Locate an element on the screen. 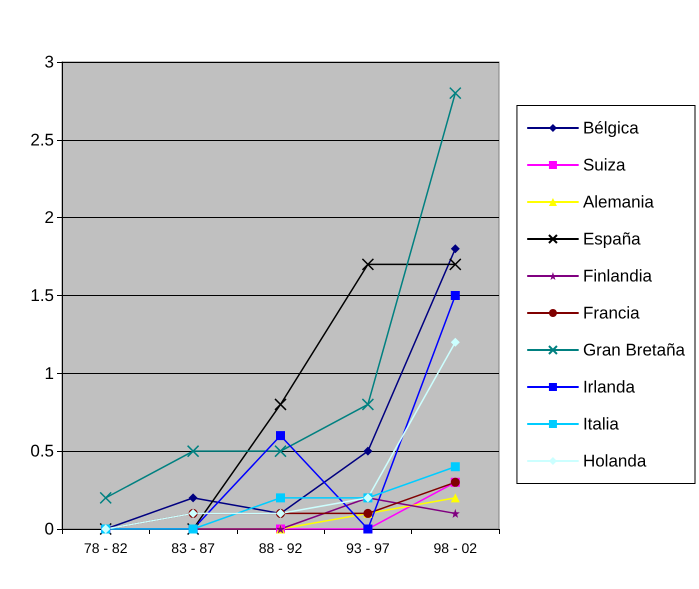 Image resolution: width=699 pixels, height=589 pixels. legend-label: Alemania is located at coordinates (618, 202).